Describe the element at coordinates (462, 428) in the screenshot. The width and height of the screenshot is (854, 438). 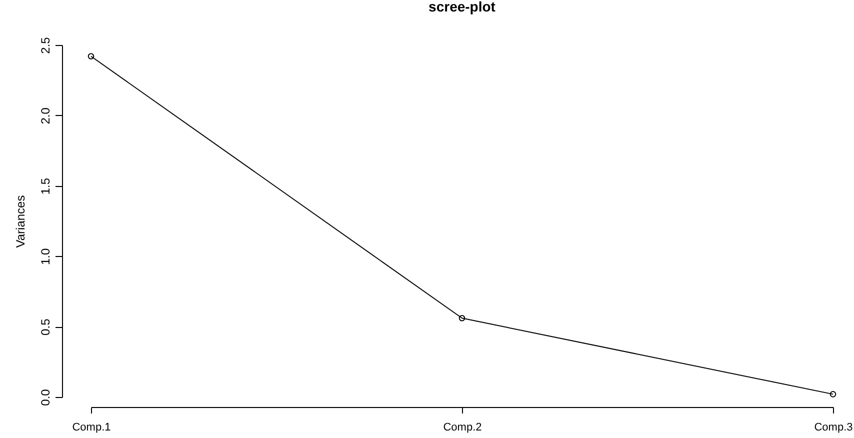
I see `x-tick-label: Comp.2` at that location.